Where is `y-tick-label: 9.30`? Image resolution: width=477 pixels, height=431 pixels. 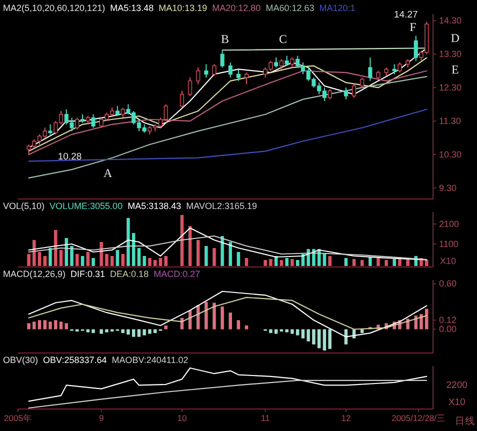
y-tick-label: 9.30 is located at coordinates (448, 187).